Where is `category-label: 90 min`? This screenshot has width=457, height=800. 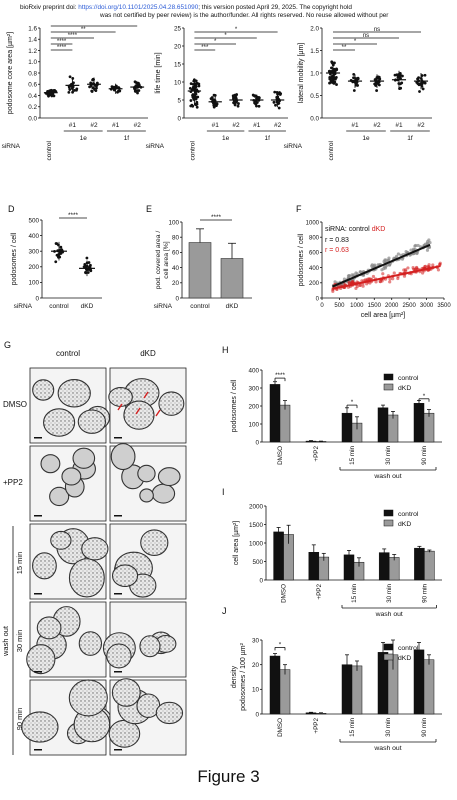
category-label: 90 min is located at coordinates (424, 455).